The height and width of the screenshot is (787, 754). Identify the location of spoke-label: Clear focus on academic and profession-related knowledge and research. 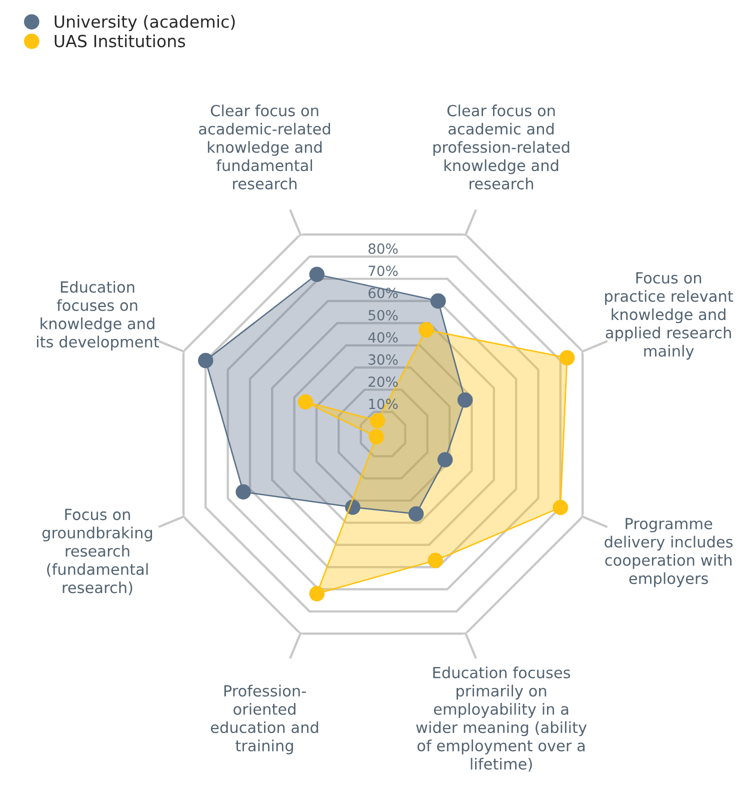
(501, 147).